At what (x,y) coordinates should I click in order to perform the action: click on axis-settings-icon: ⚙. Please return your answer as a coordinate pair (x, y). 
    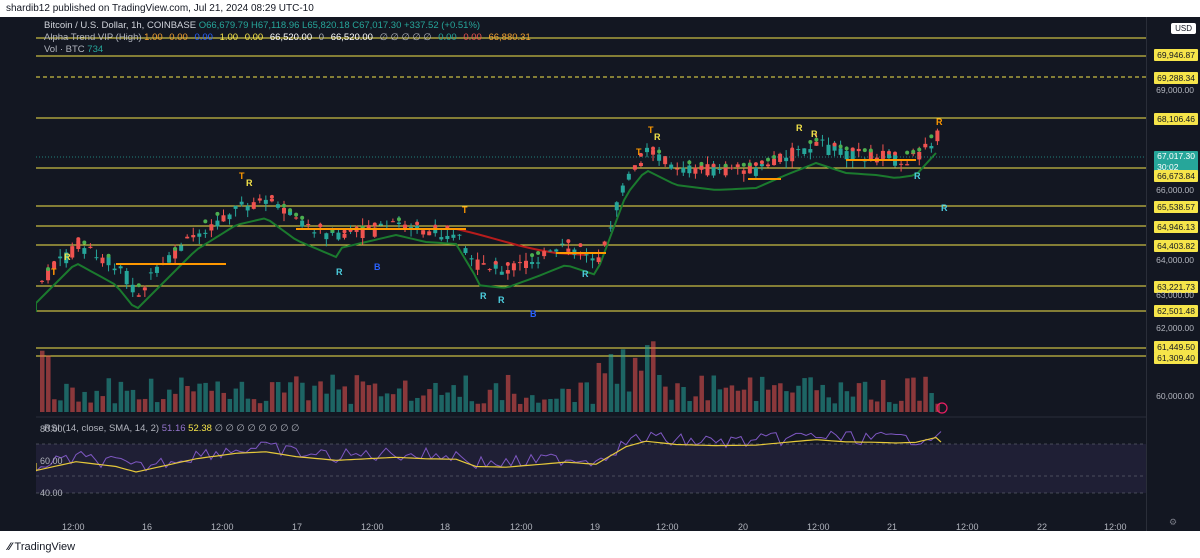
    Looking at the image, I should click on (1173, 522).